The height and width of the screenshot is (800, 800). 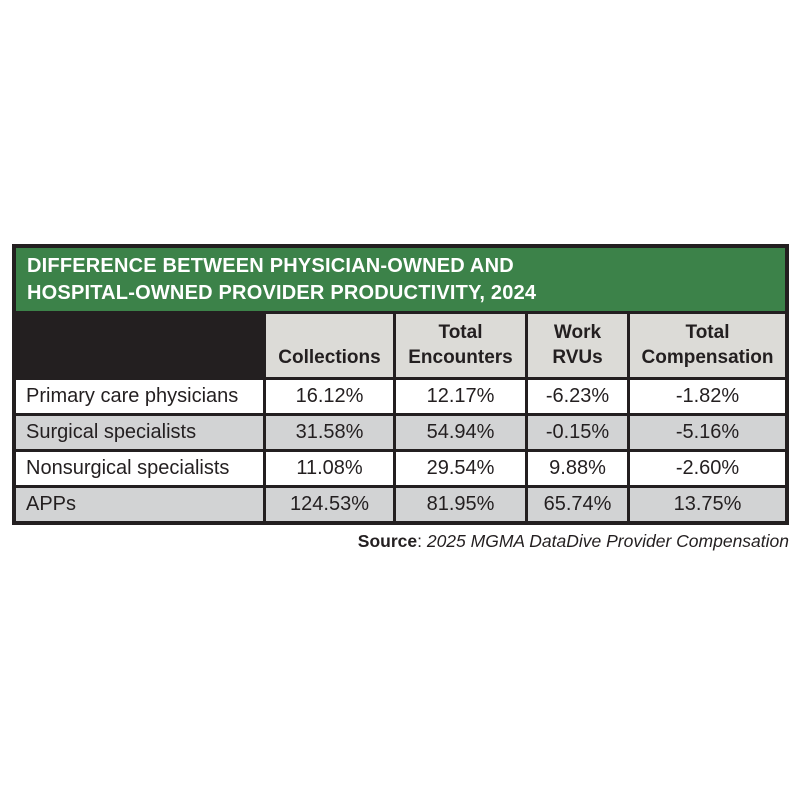 I want to click on column-header-collections: Collections, so click(x=329, y=345).